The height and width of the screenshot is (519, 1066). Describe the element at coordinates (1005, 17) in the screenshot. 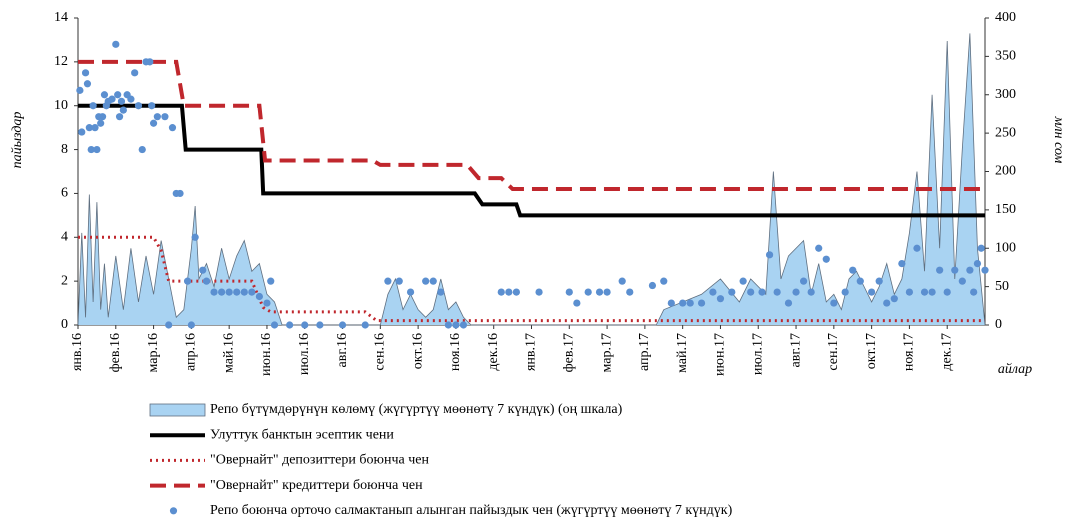

I see `y2-tick-label: 400` at that location.